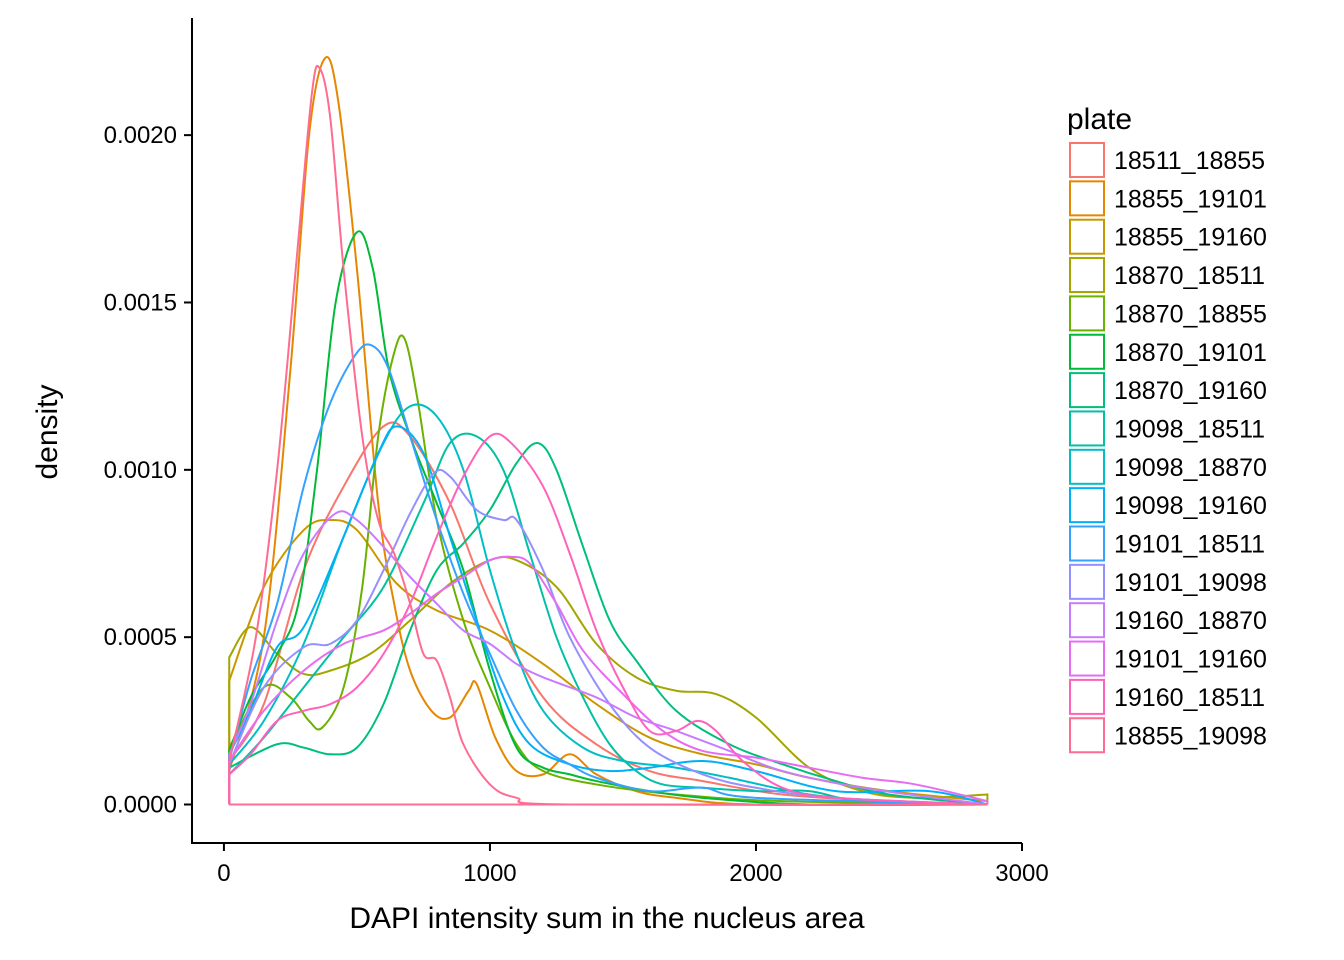 Image resolution: width=1344 pixels, height=960 pixels. Describe the element at coordinates (607, 918) in the screenshot. I see `x-axis-title: DAPI intensity sum in the nucleus area` at that location.